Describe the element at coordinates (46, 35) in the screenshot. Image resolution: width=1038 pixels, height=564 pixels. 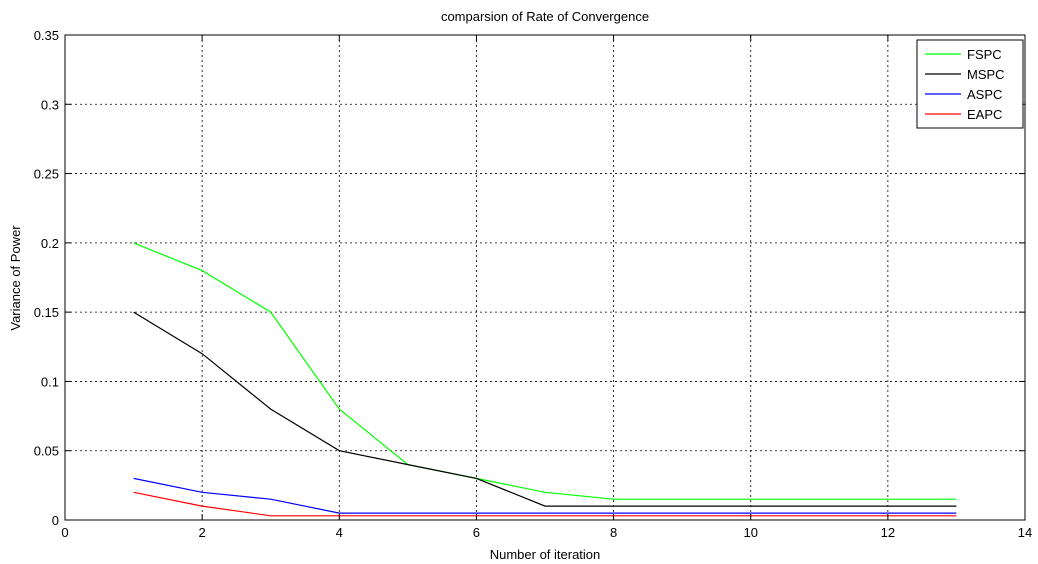
I see `y-tick-label: 0.35` at that location.